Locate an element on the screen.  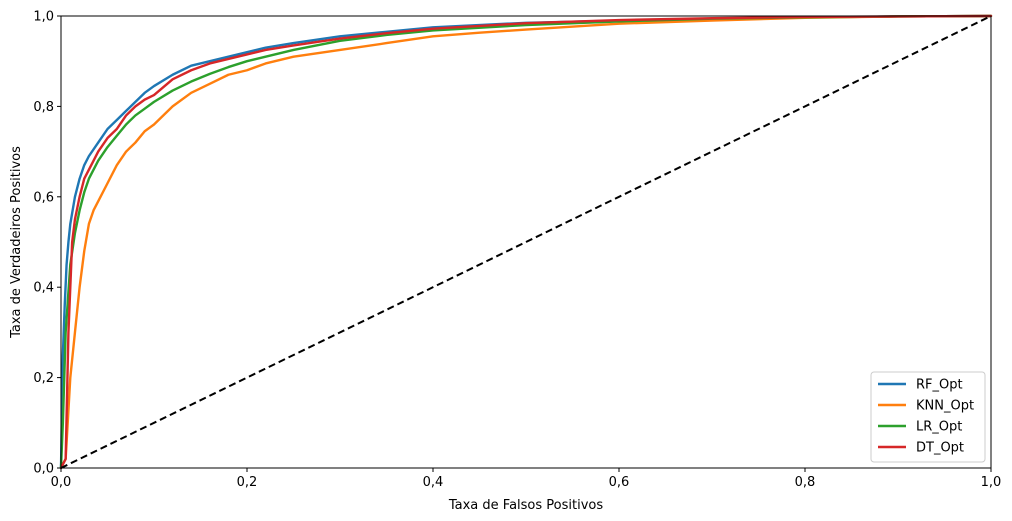
x-tick-label: 0,6 is located at coordinates (619, 482).